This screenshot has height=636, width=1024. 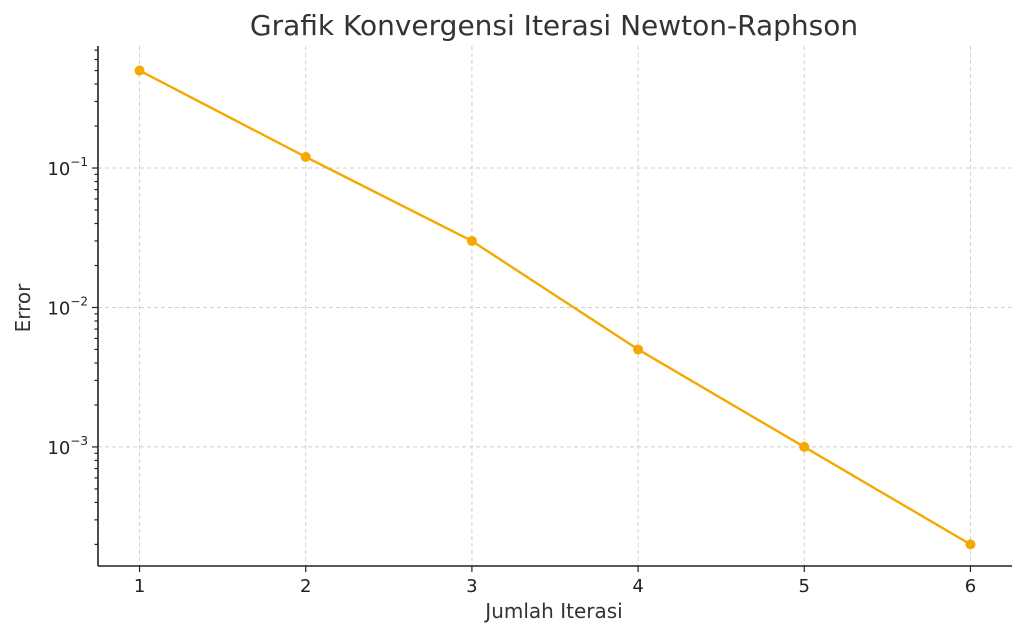 What do you see at coordinates (23, 308) in the screenshot?
I see `y-axis-label: Error` at bounding box center [23, 308].